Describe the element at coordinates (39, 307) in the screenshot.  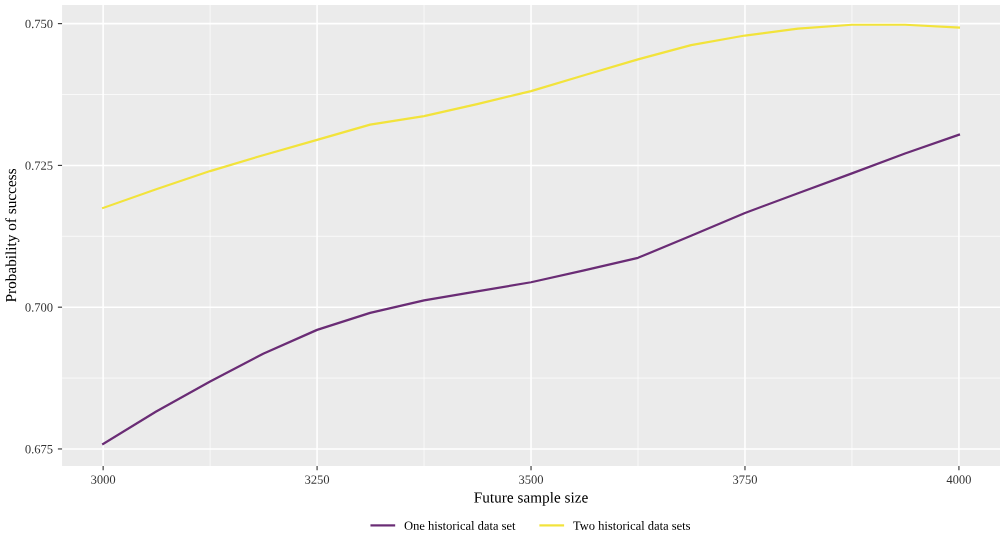
I see `y-tick-label: 0.700` at that location.